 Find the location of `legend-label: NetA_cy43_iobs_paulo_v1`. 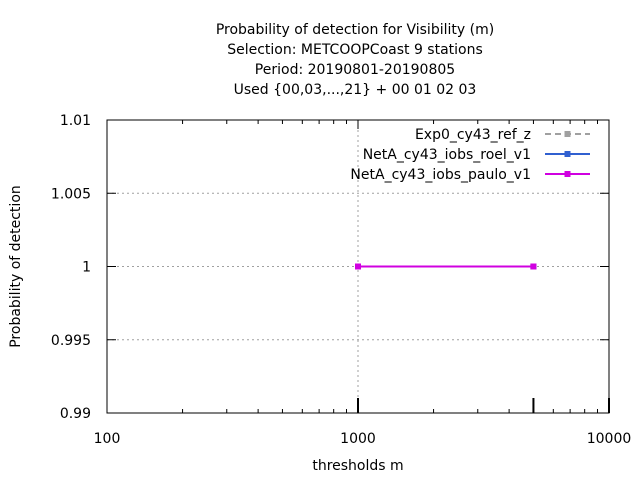

legend-label: NetA_cy43_iobs_paulo_v1 is located at coordinates (440, 175).